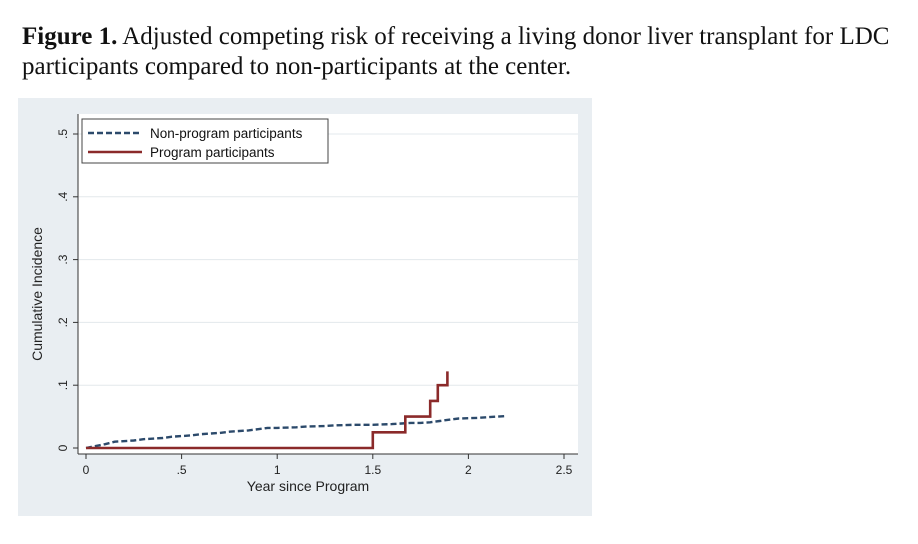 This screenshot has height=544, width=918. I want to click on legend-box, so click(205, 141).